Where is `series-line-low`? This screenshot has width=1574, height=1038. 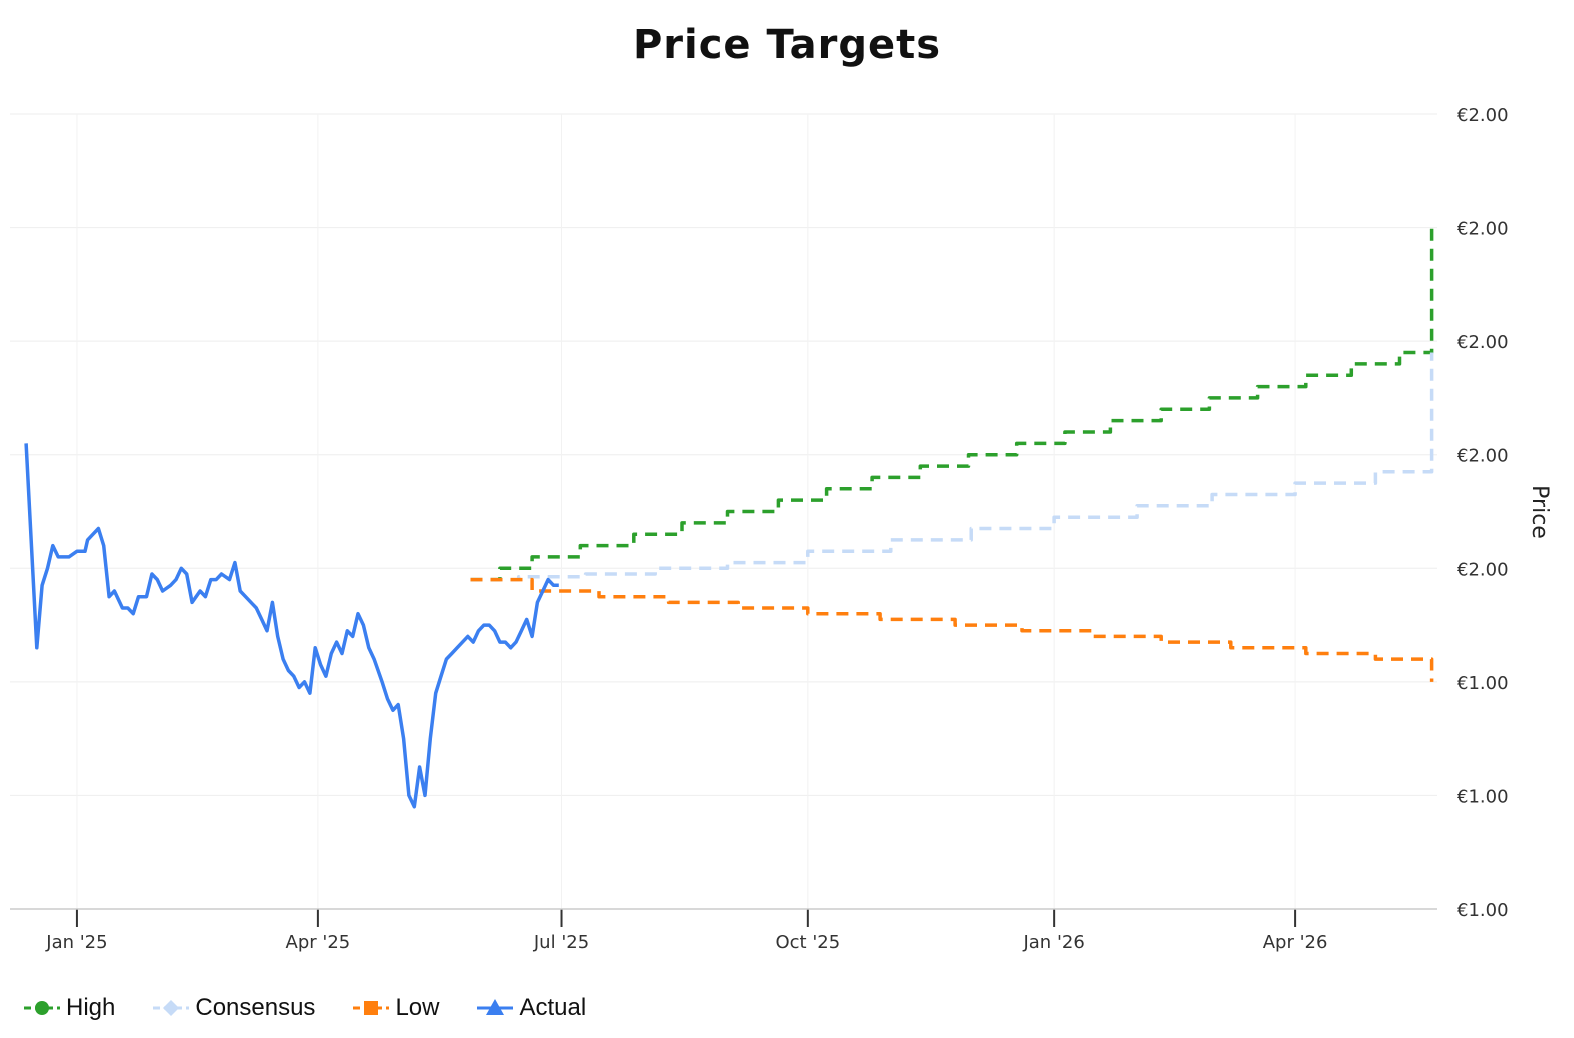
series-line-low is located at coordinates (952, 629).